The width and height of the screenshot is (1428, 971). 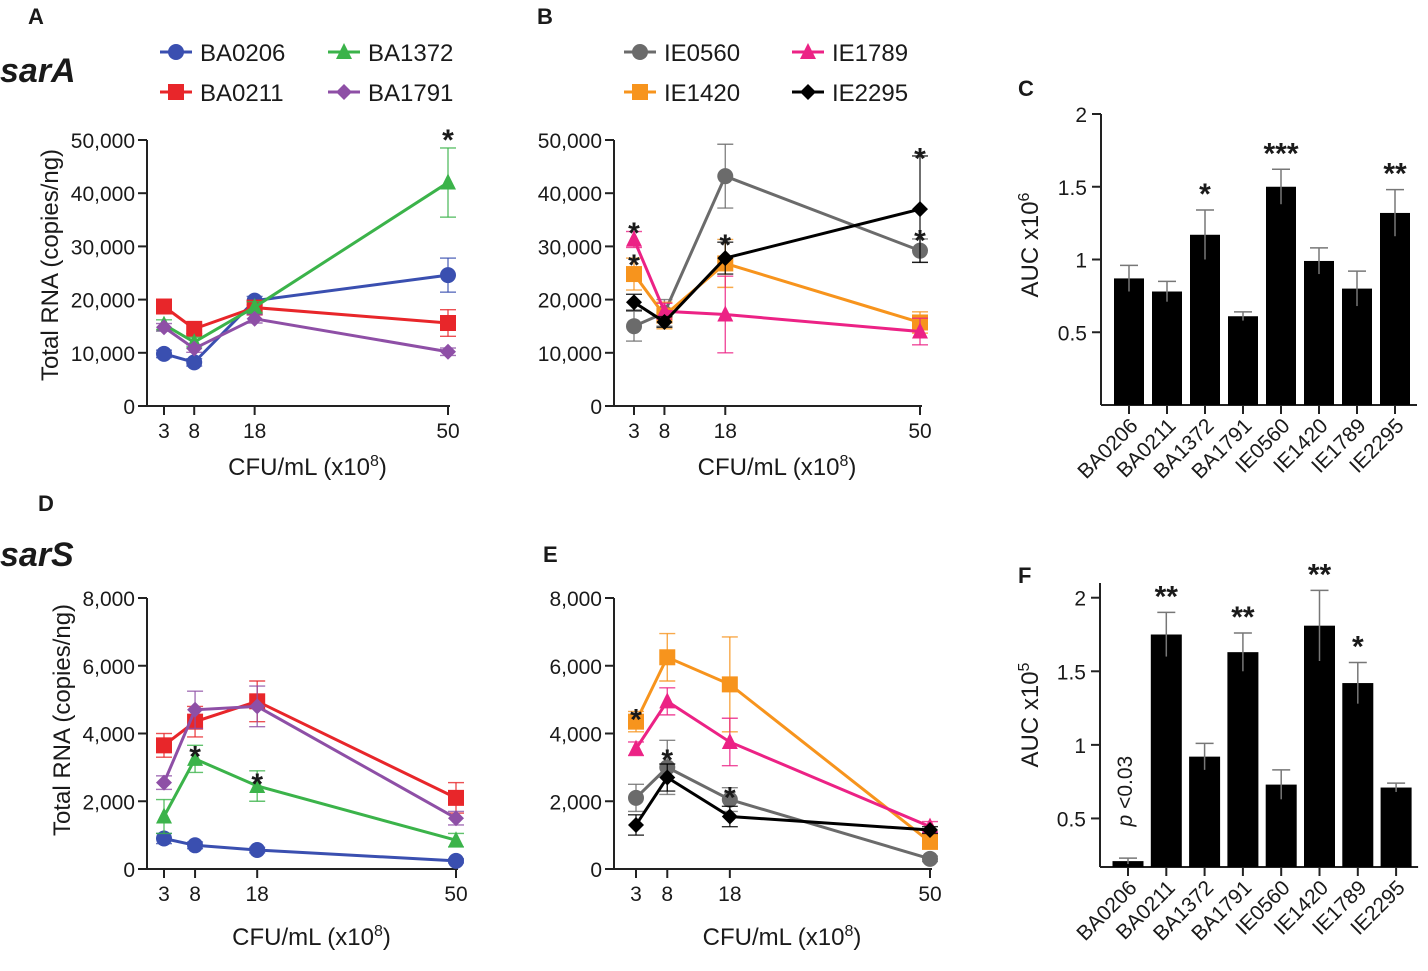 I want to click on legend-marker-BA0211, so click(x=176, y=92).